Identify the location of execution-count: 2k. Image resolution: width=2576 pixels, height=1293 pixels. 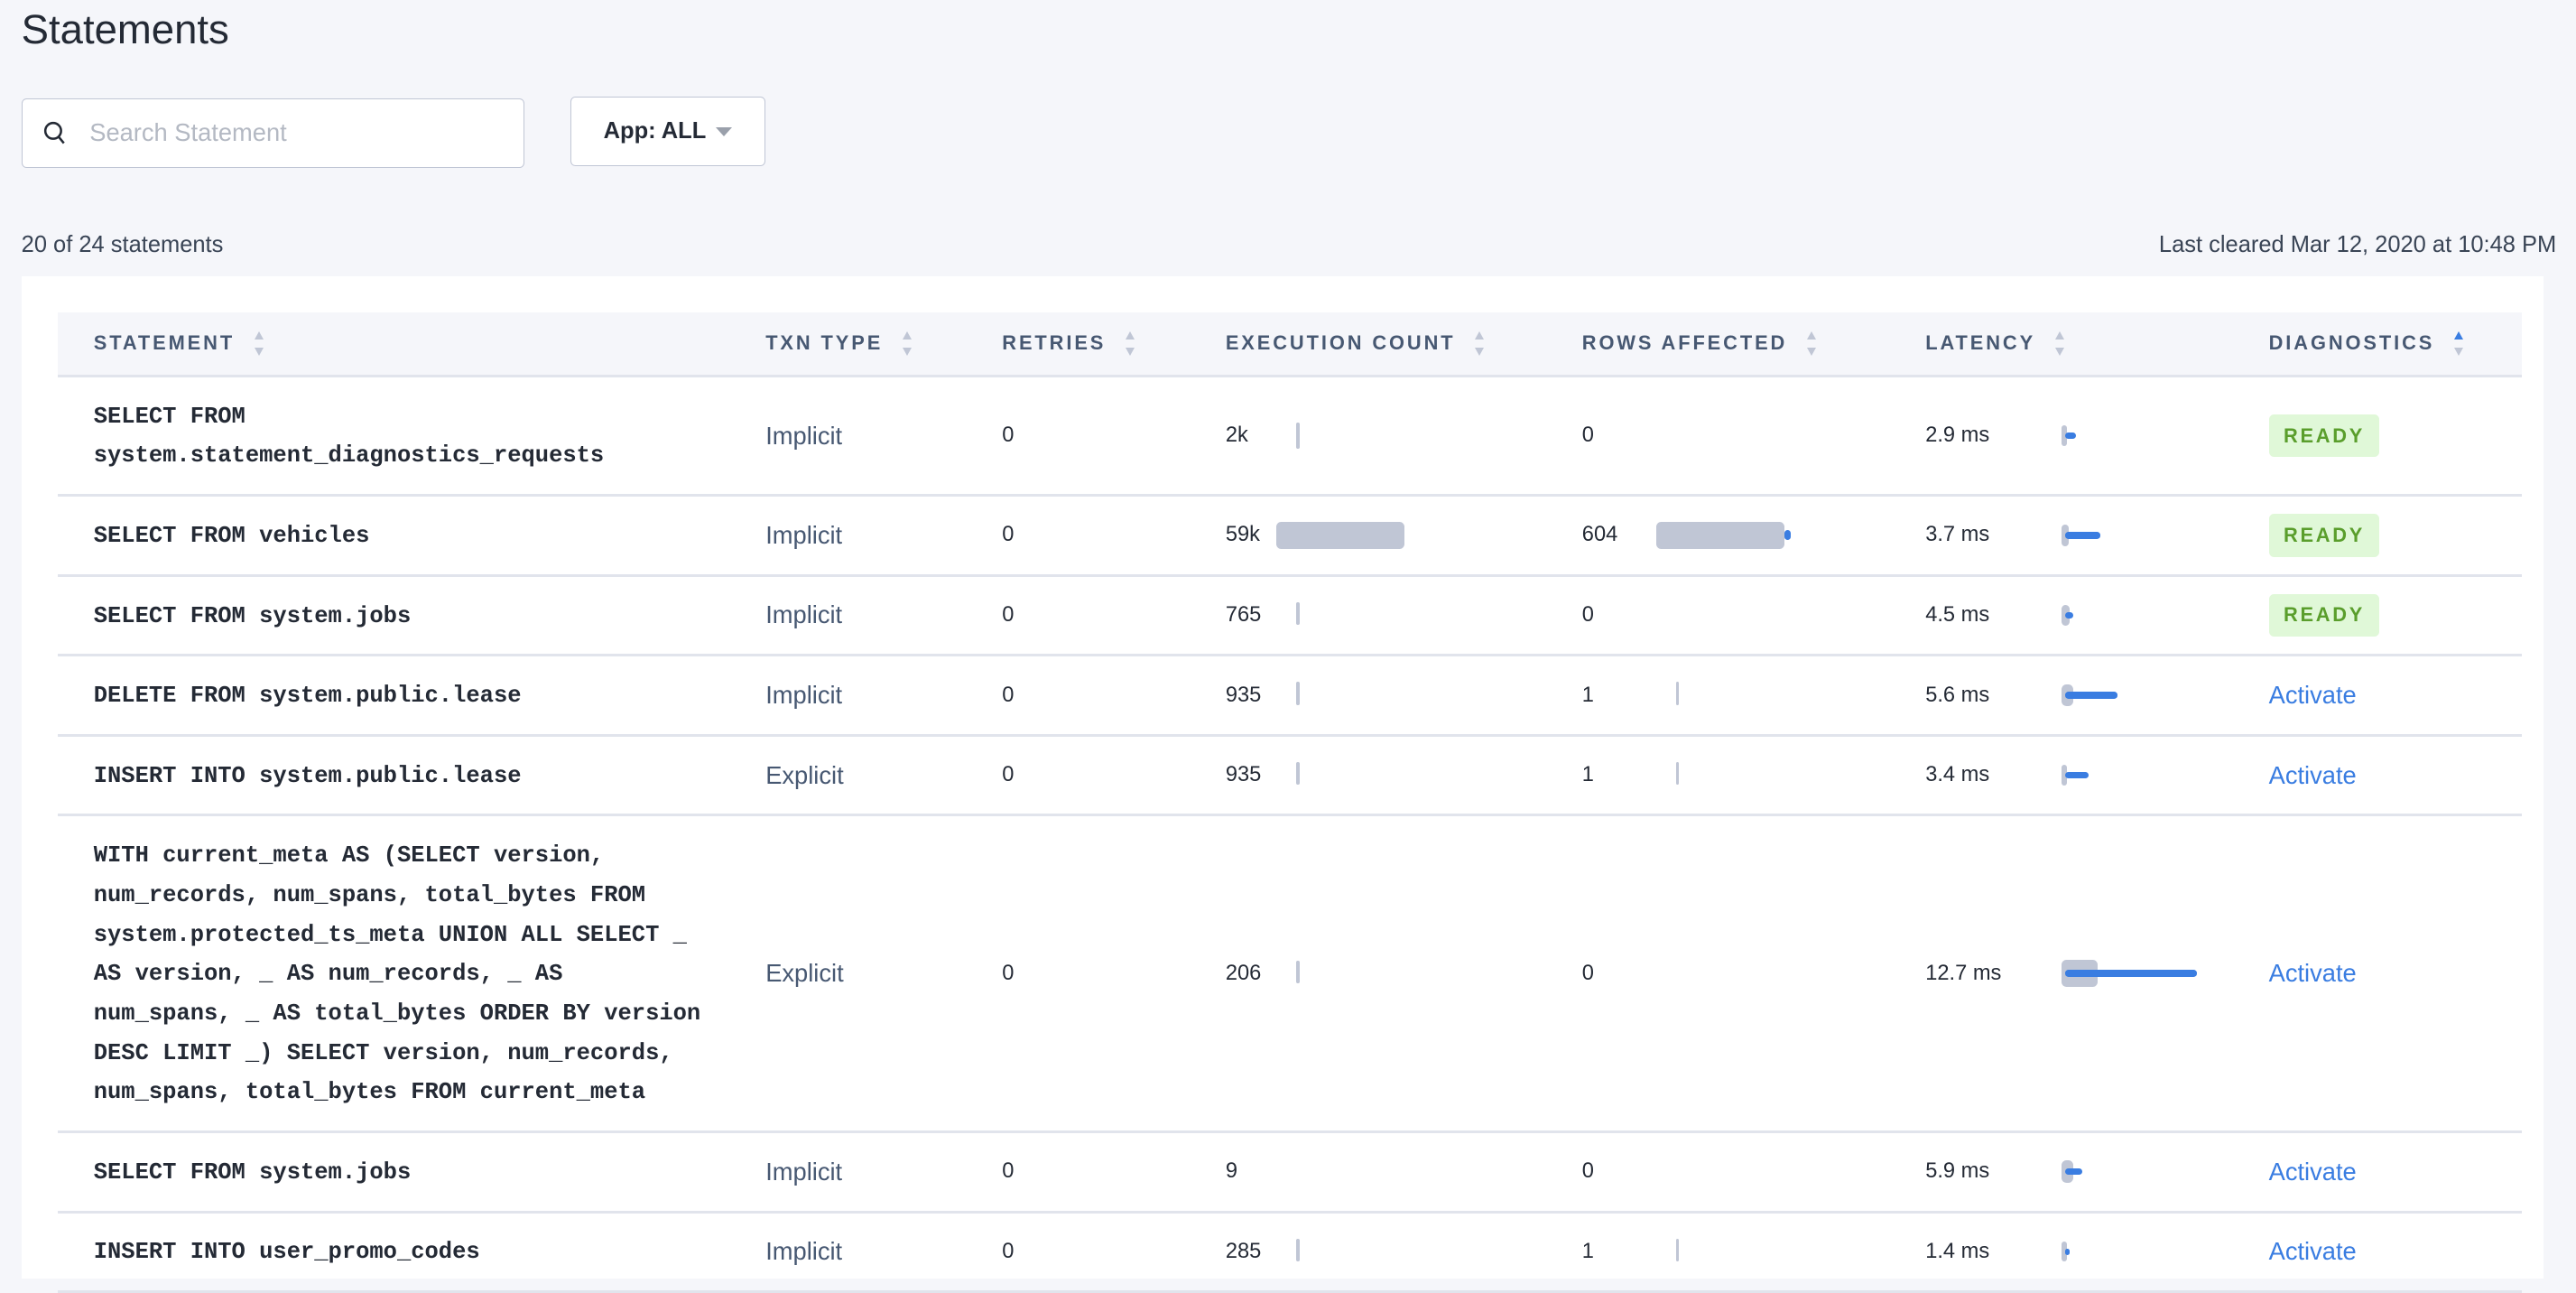
(1251, 435).